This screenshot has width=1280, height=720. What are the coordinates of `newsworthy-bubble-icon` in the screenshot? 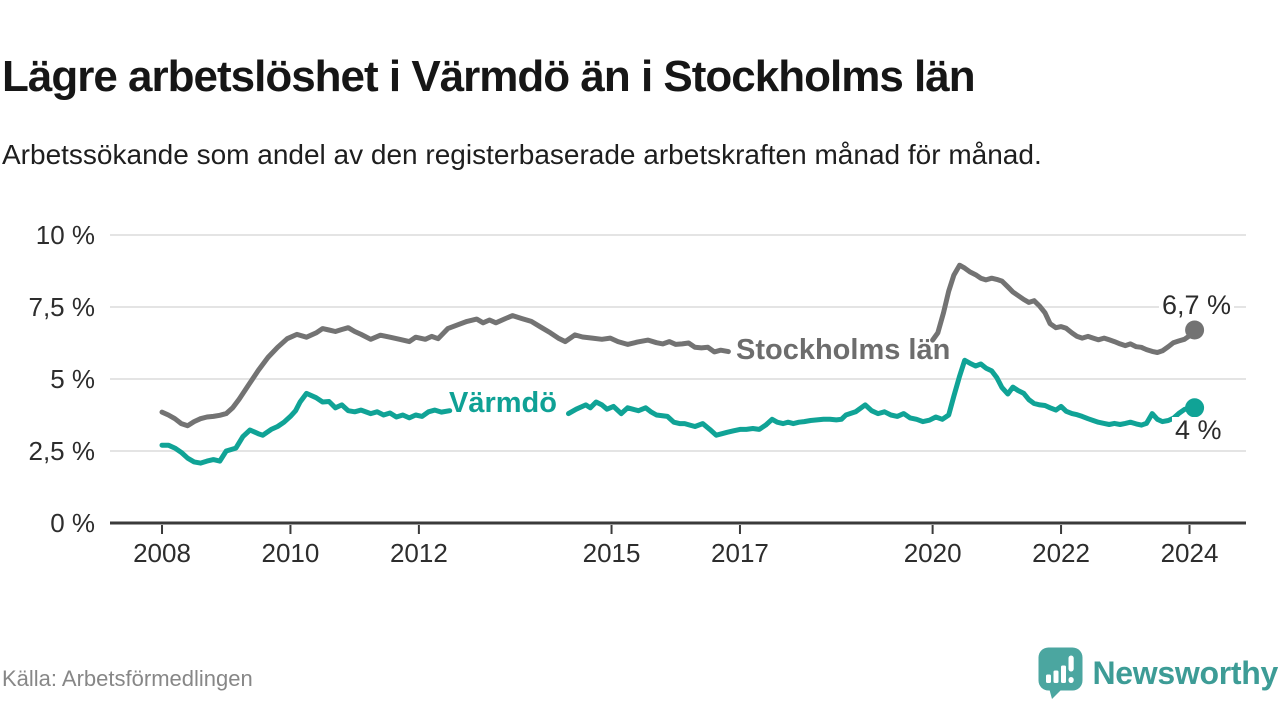 It's located at (1060, 673).